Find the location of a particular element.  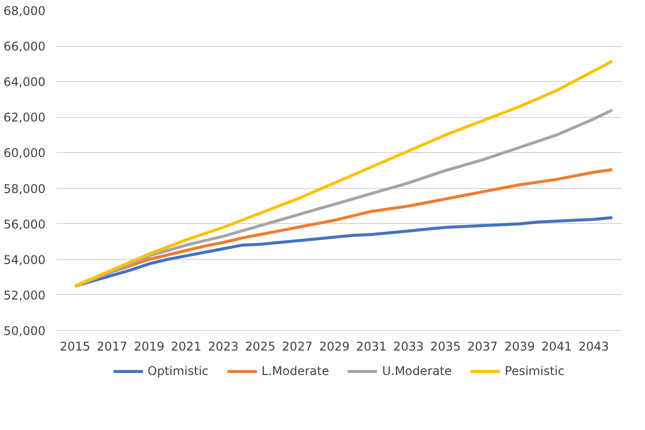

legend-label: U.Moderate is located at coordinates (417, 371).